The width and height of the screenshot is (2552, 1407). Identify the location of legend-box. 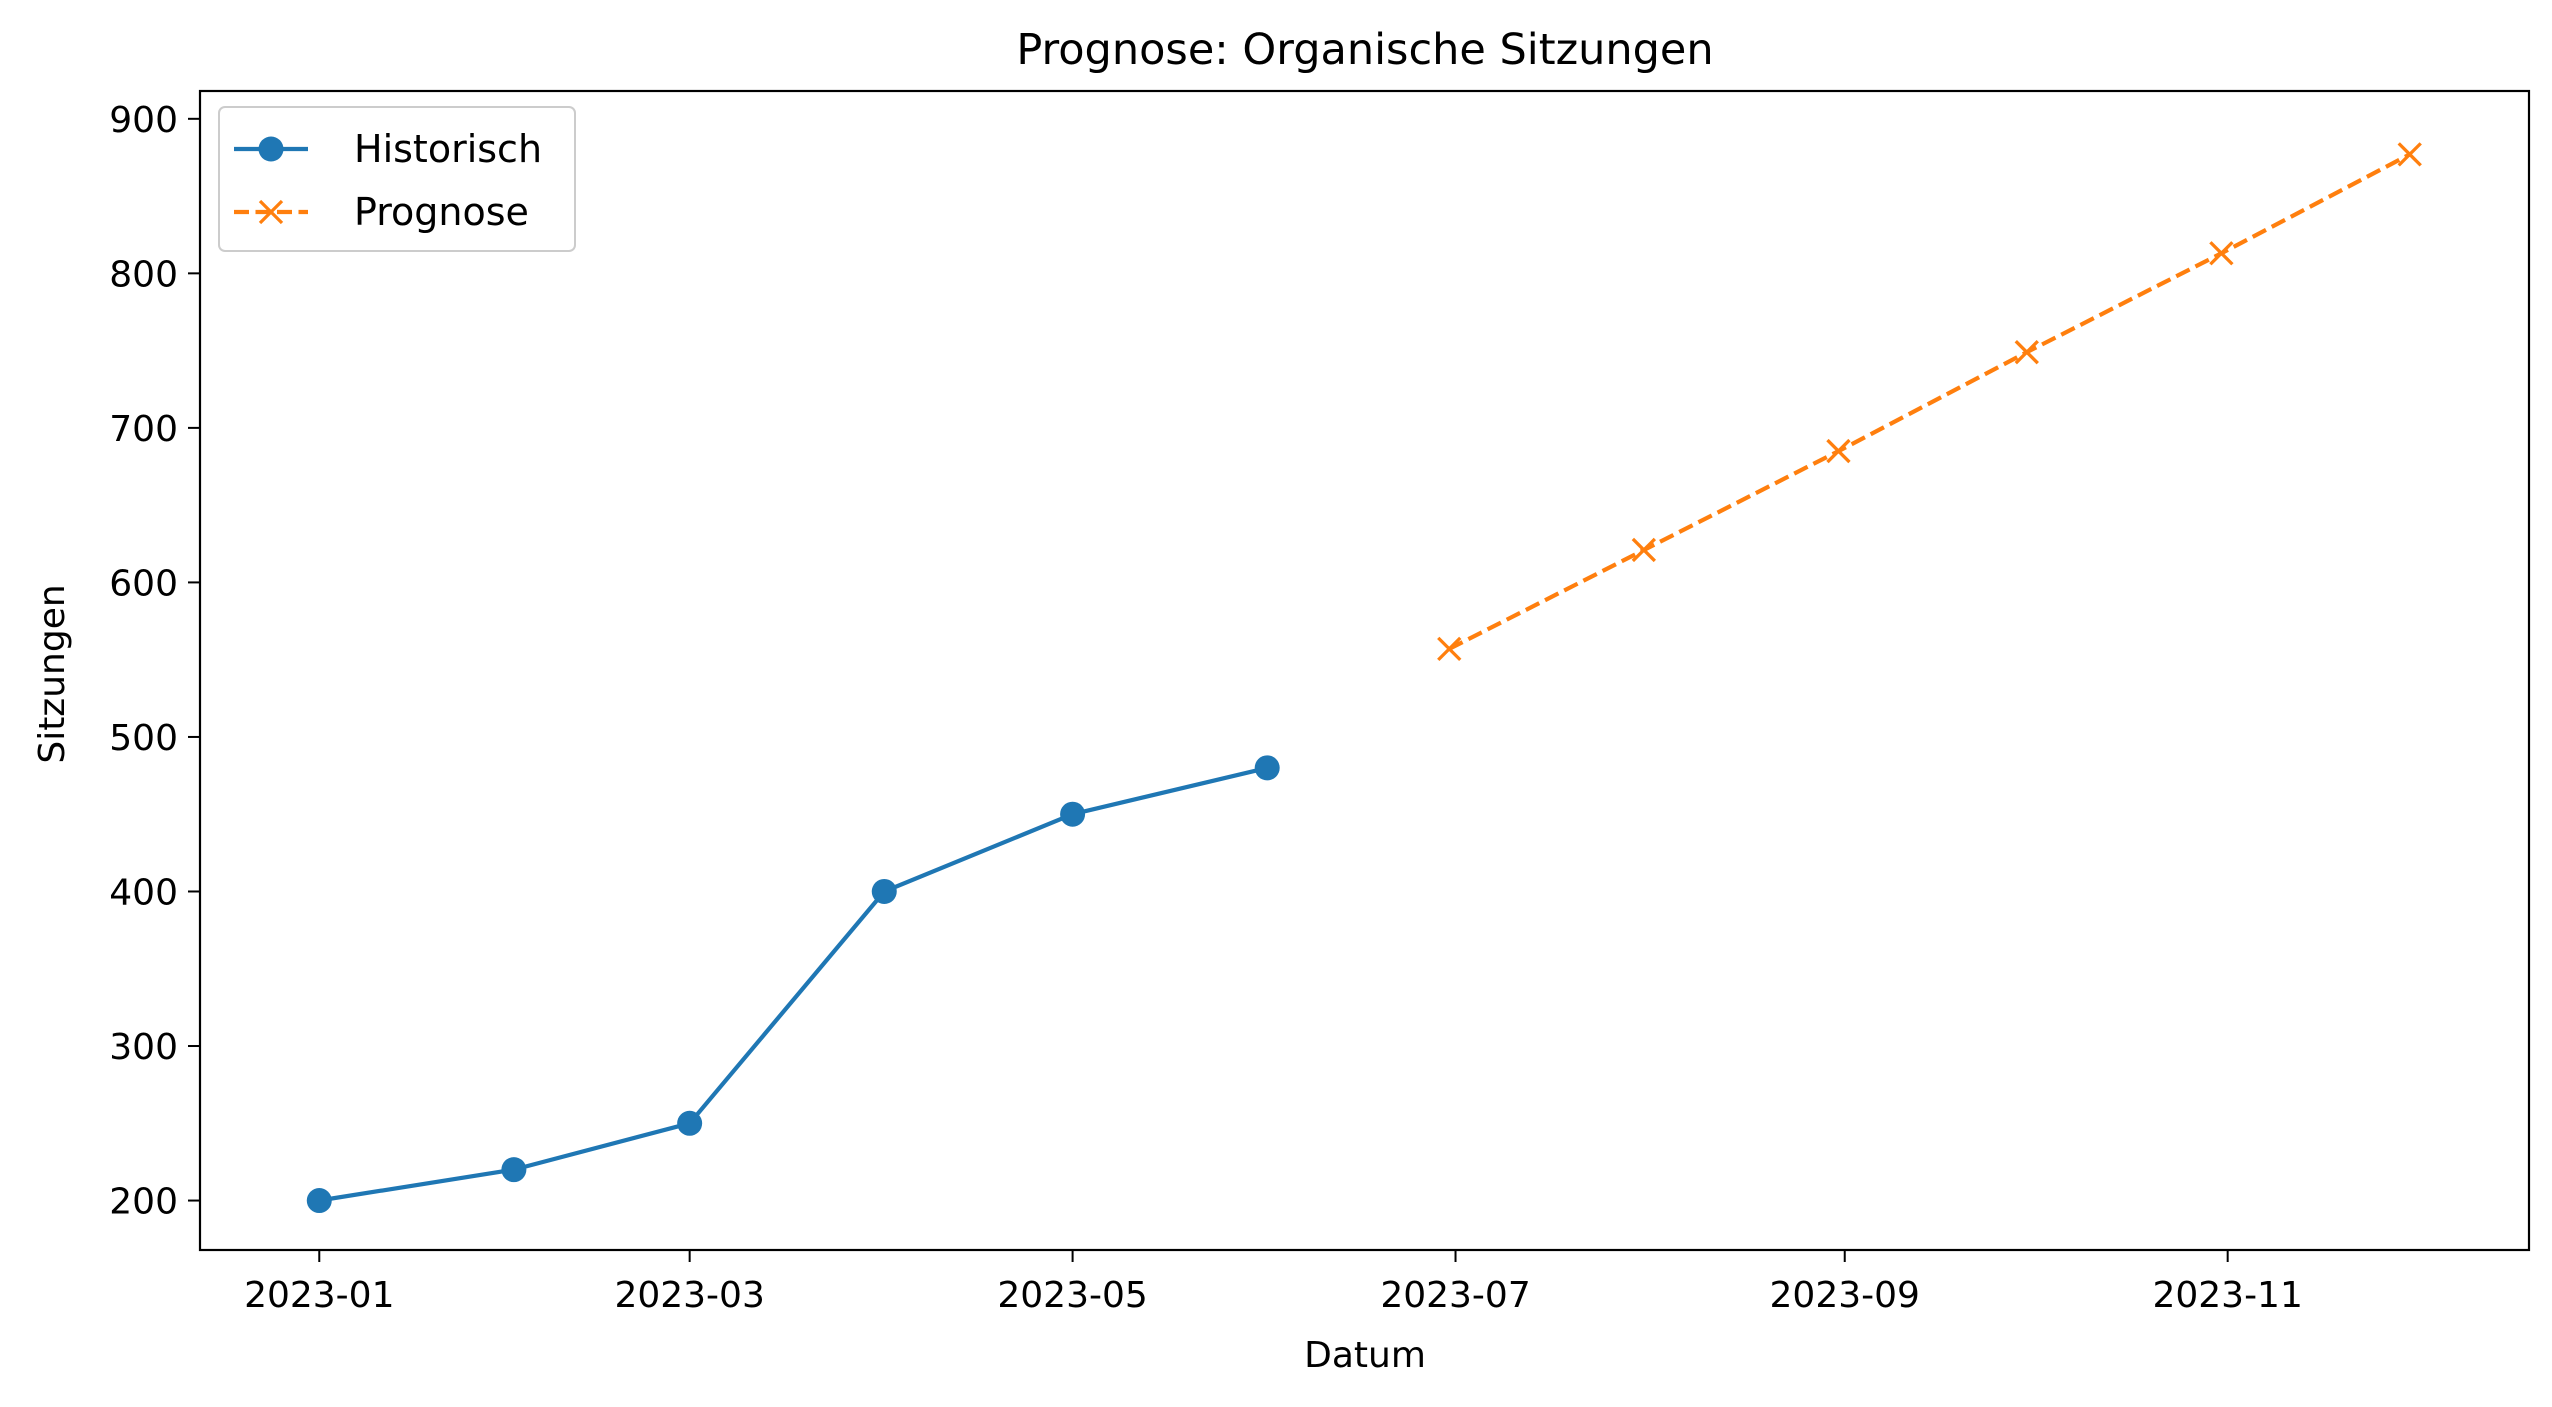
(397, 179).